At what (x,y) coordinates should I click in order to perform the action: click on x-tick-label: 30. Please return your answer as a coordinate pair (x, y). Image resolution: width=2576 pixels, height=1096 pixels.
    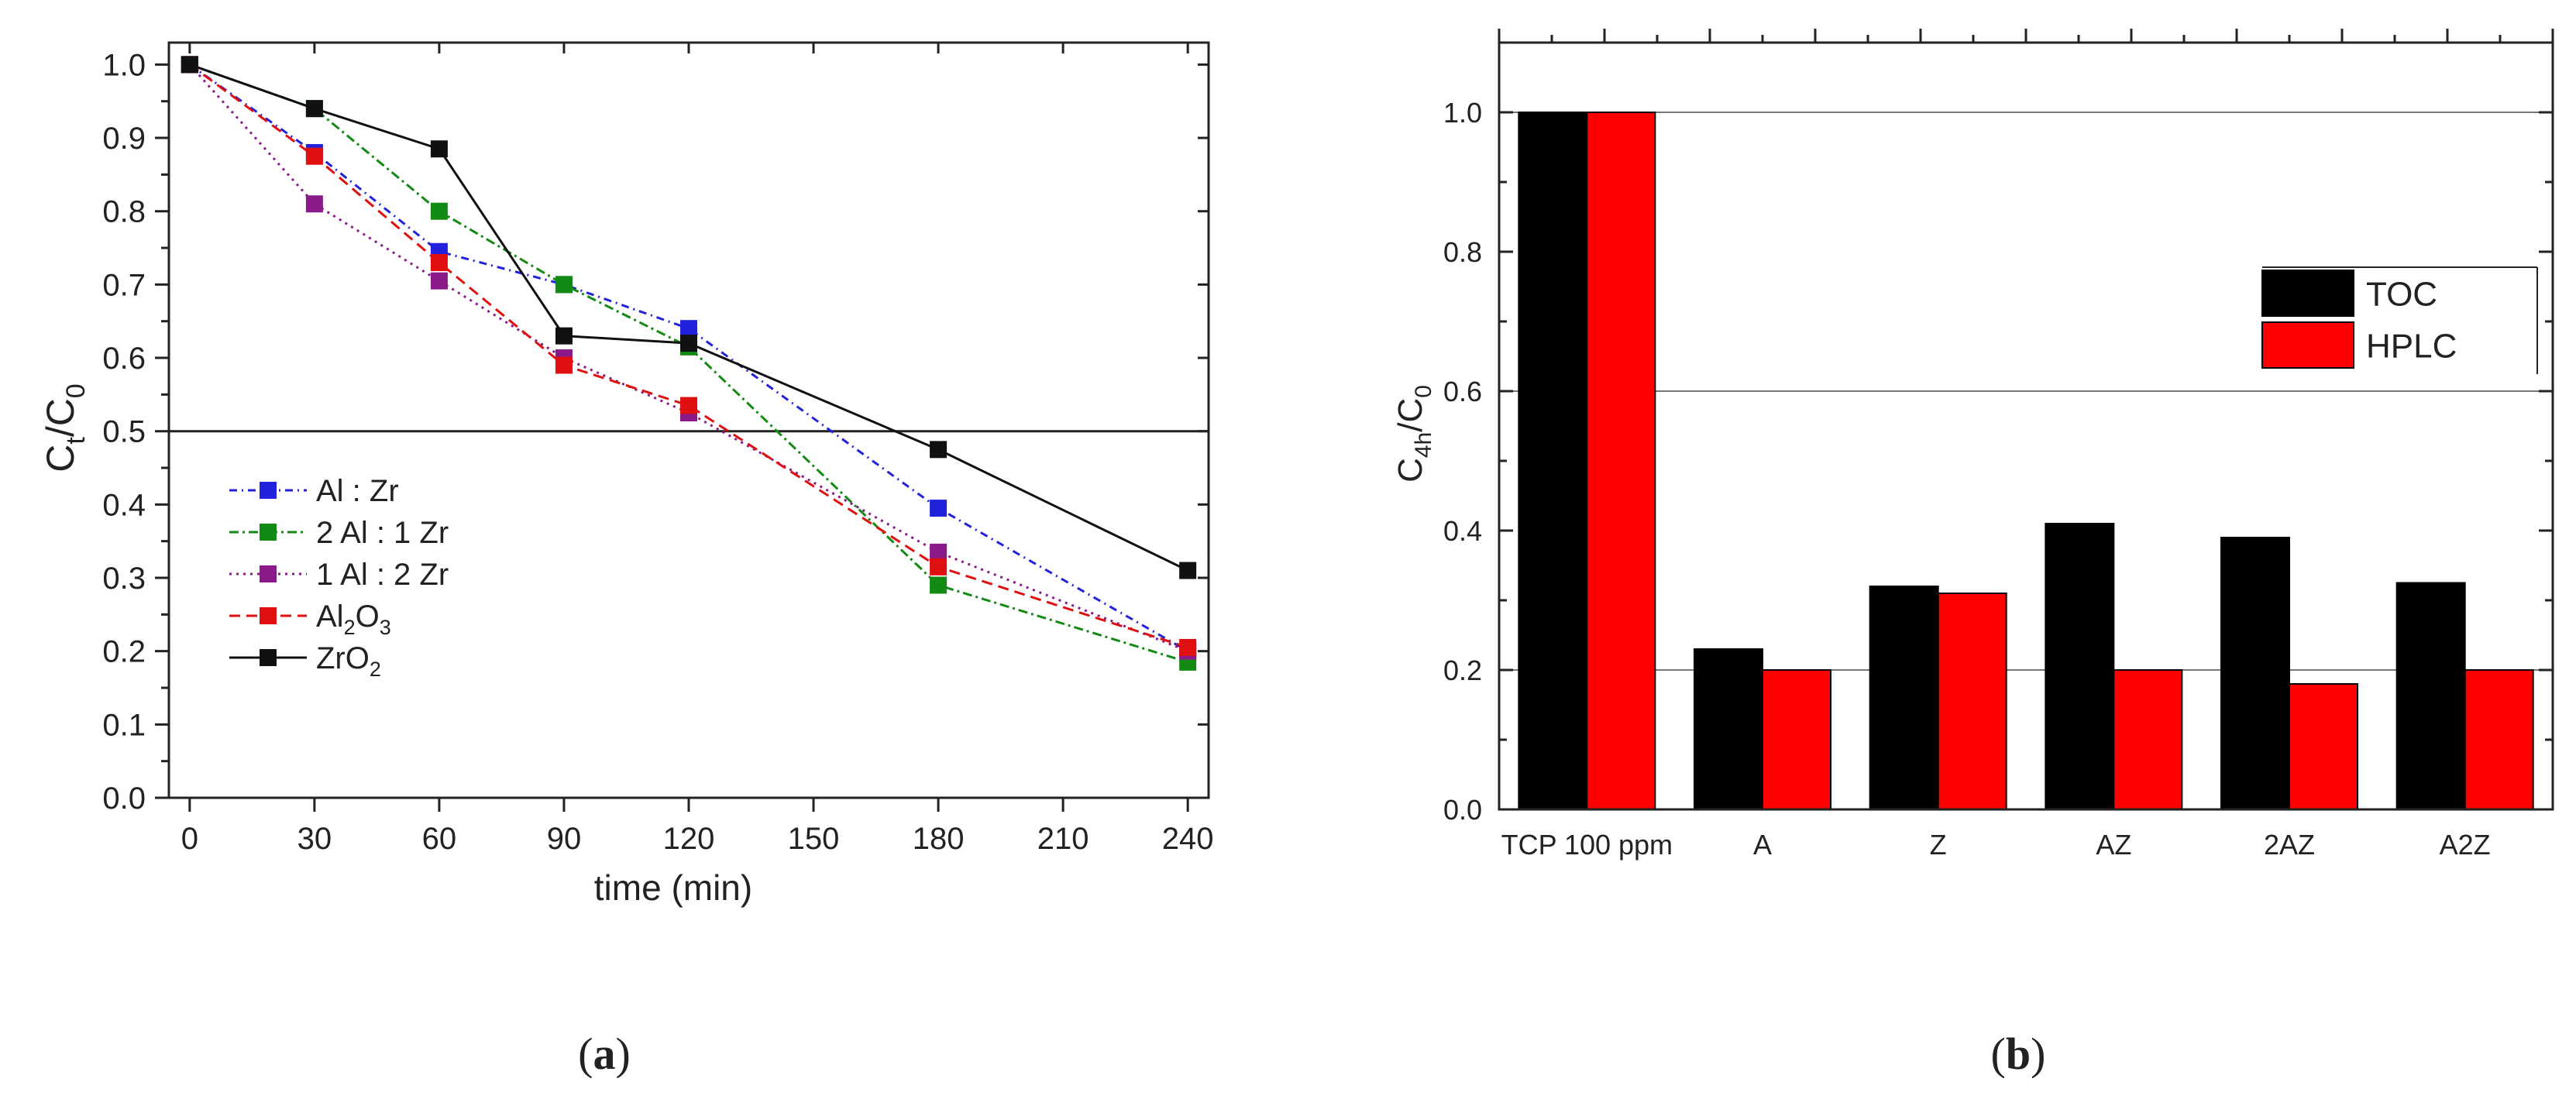
    Looking at the image, I should click on (314, 839).